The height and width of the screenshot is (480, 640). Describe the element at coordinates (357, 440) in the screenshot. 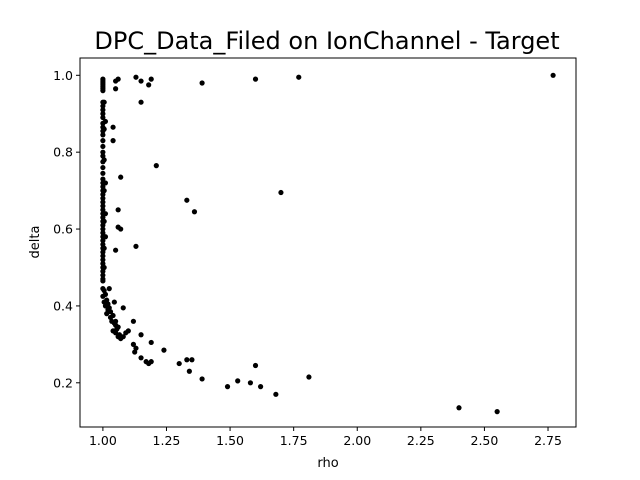

I see `x-tick-label: 2.00` at that location.